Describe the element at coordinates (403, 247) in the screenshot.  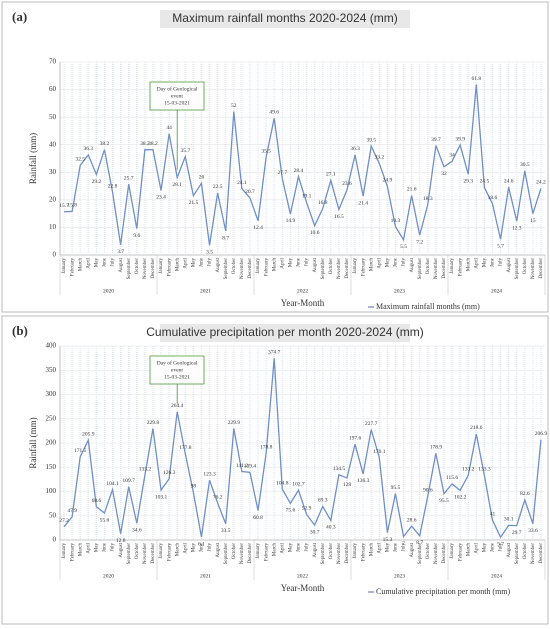
I see `data-label: 5.5` at that location.